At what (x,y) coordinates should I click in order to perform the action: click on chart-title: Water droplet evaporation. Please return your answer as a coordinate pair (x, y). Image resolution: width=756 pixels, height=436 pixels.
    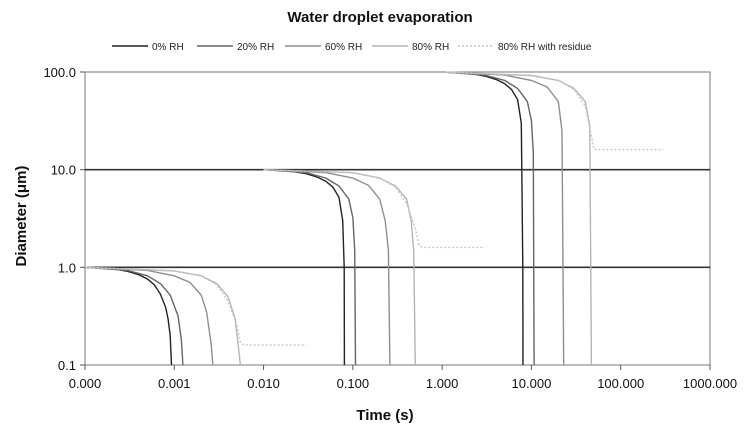
    Looking at the image, I should click on (379, 17).